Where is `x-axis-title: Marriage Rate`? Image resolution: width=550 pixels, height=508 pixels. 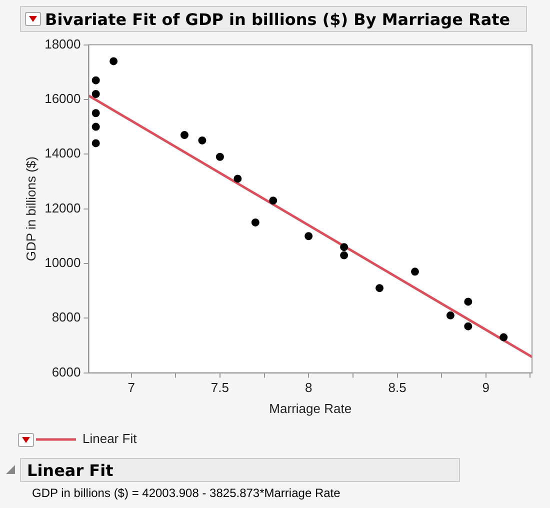 x-axis-title: Marriage Rate is located at coordinates (310, 408).